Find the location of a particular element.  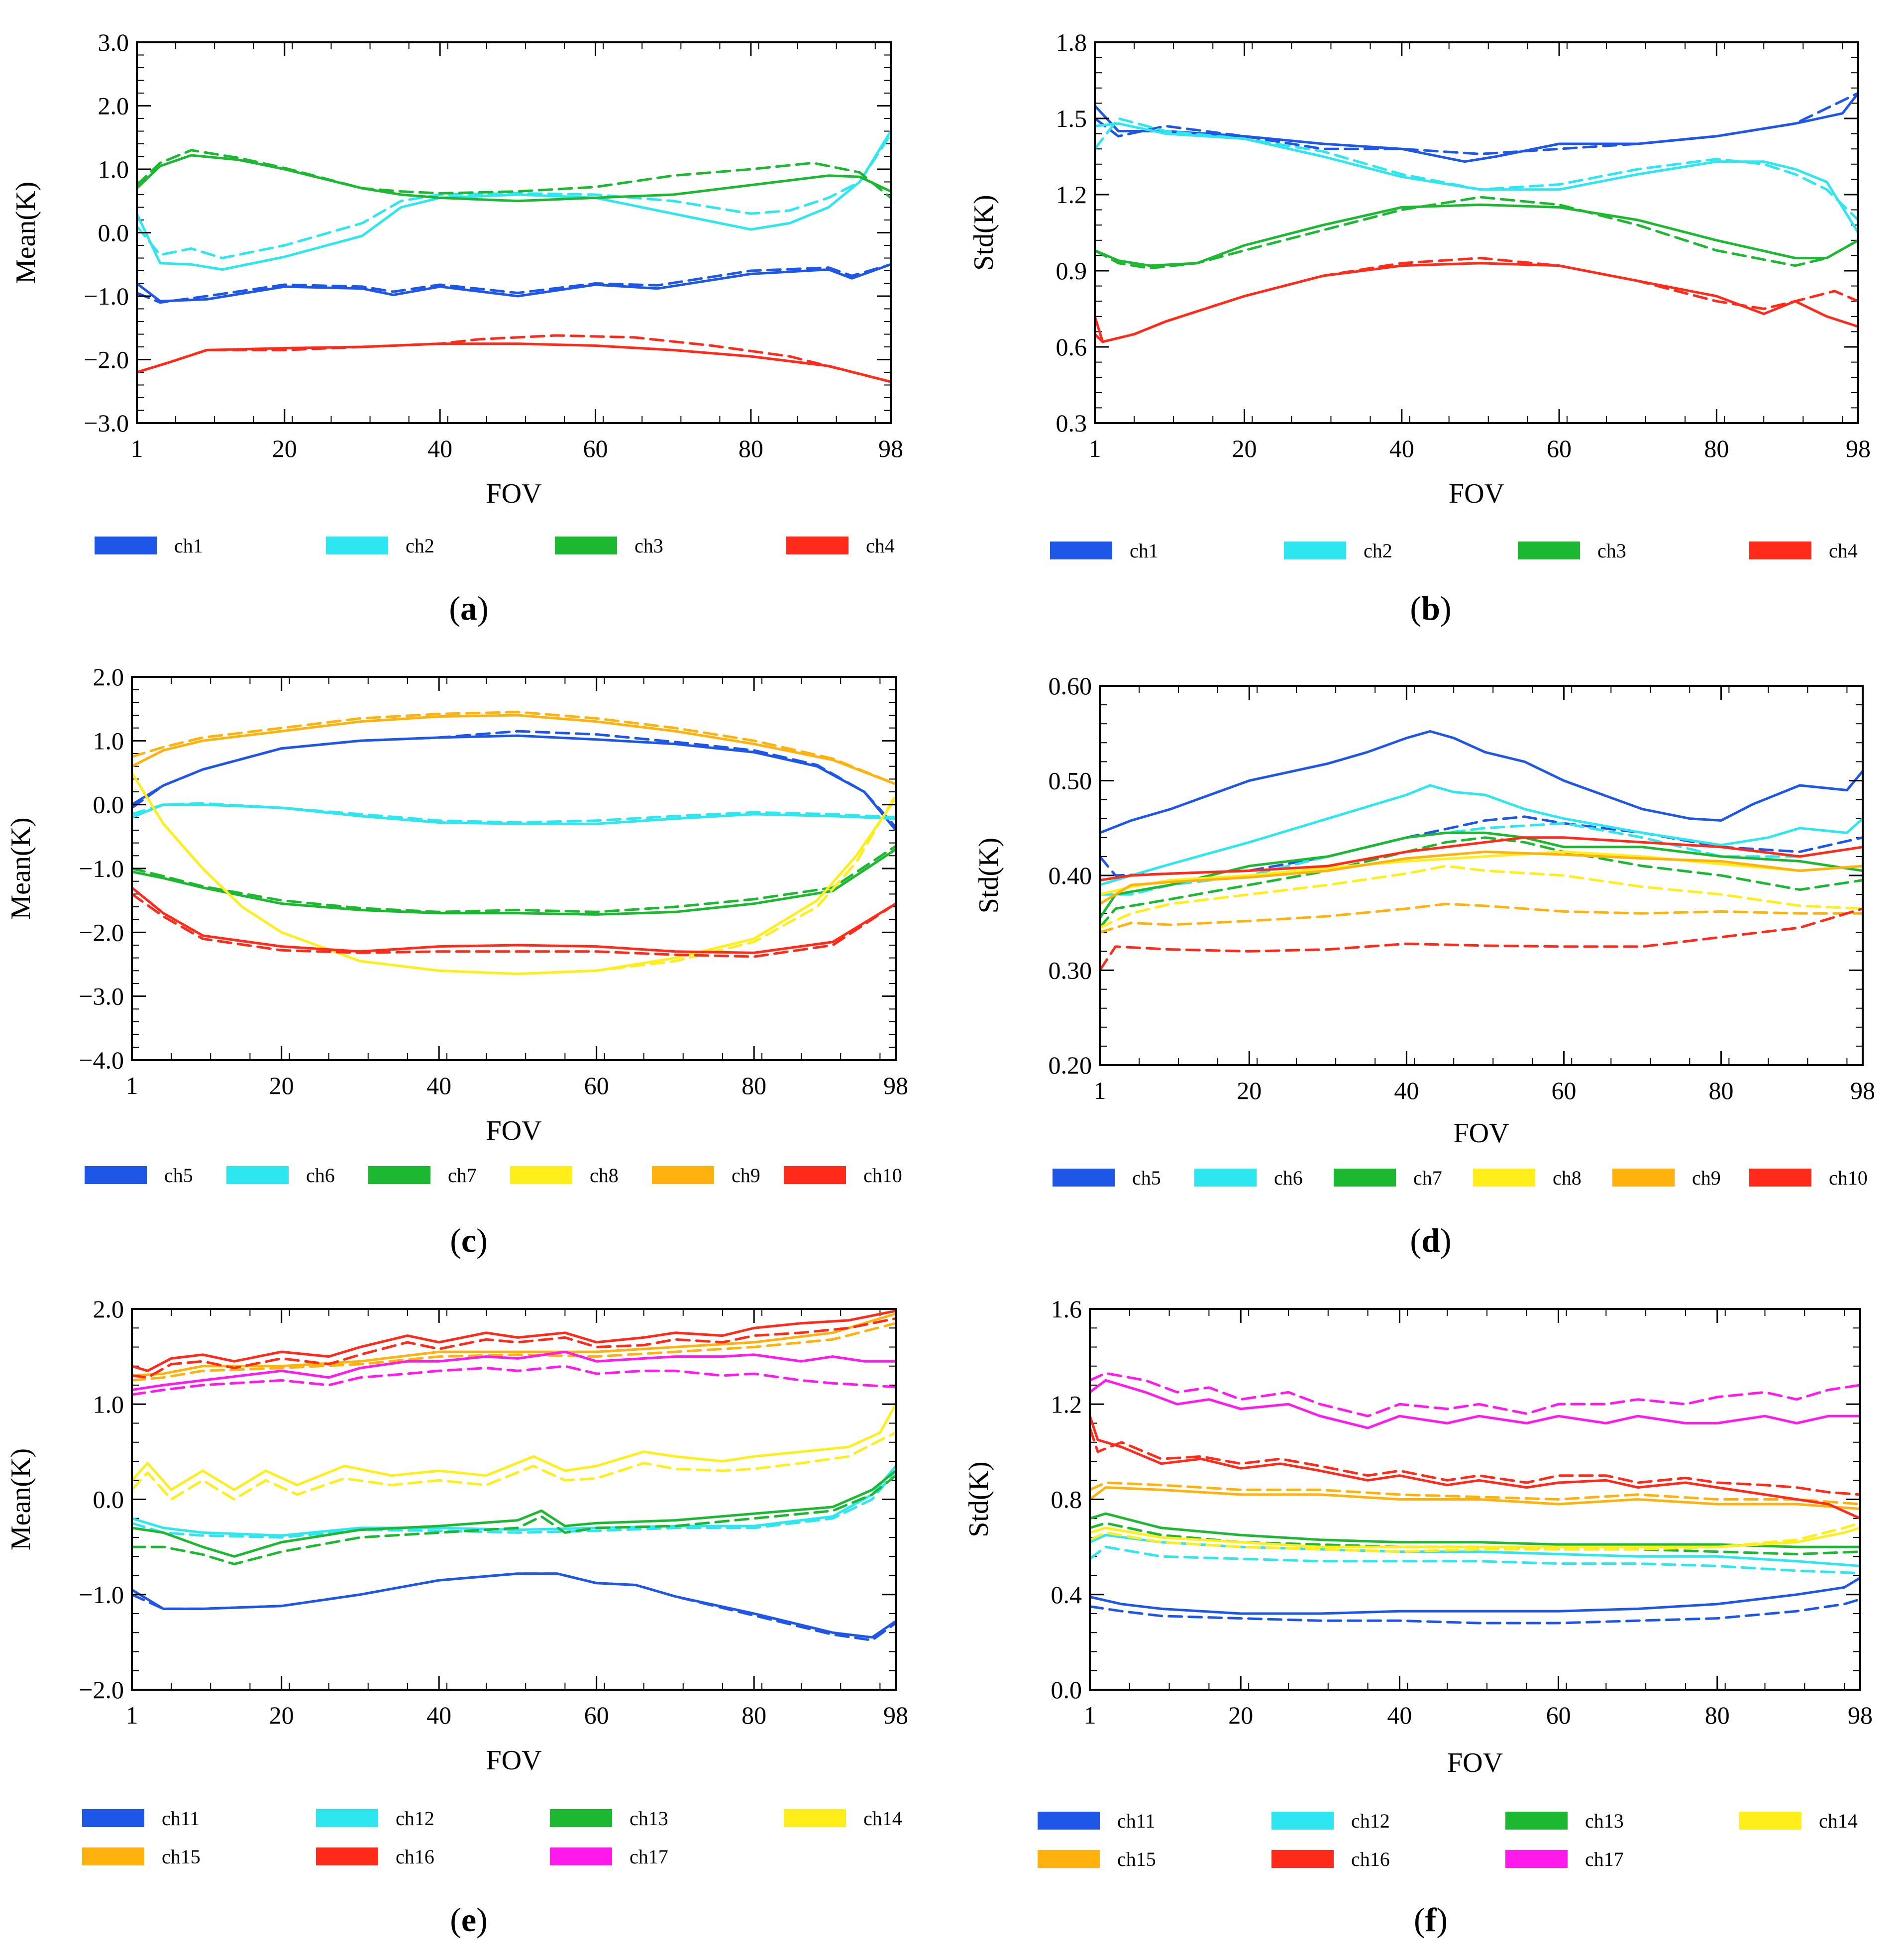

series-line-ch8-dashed is located at coordinates (514, 873).